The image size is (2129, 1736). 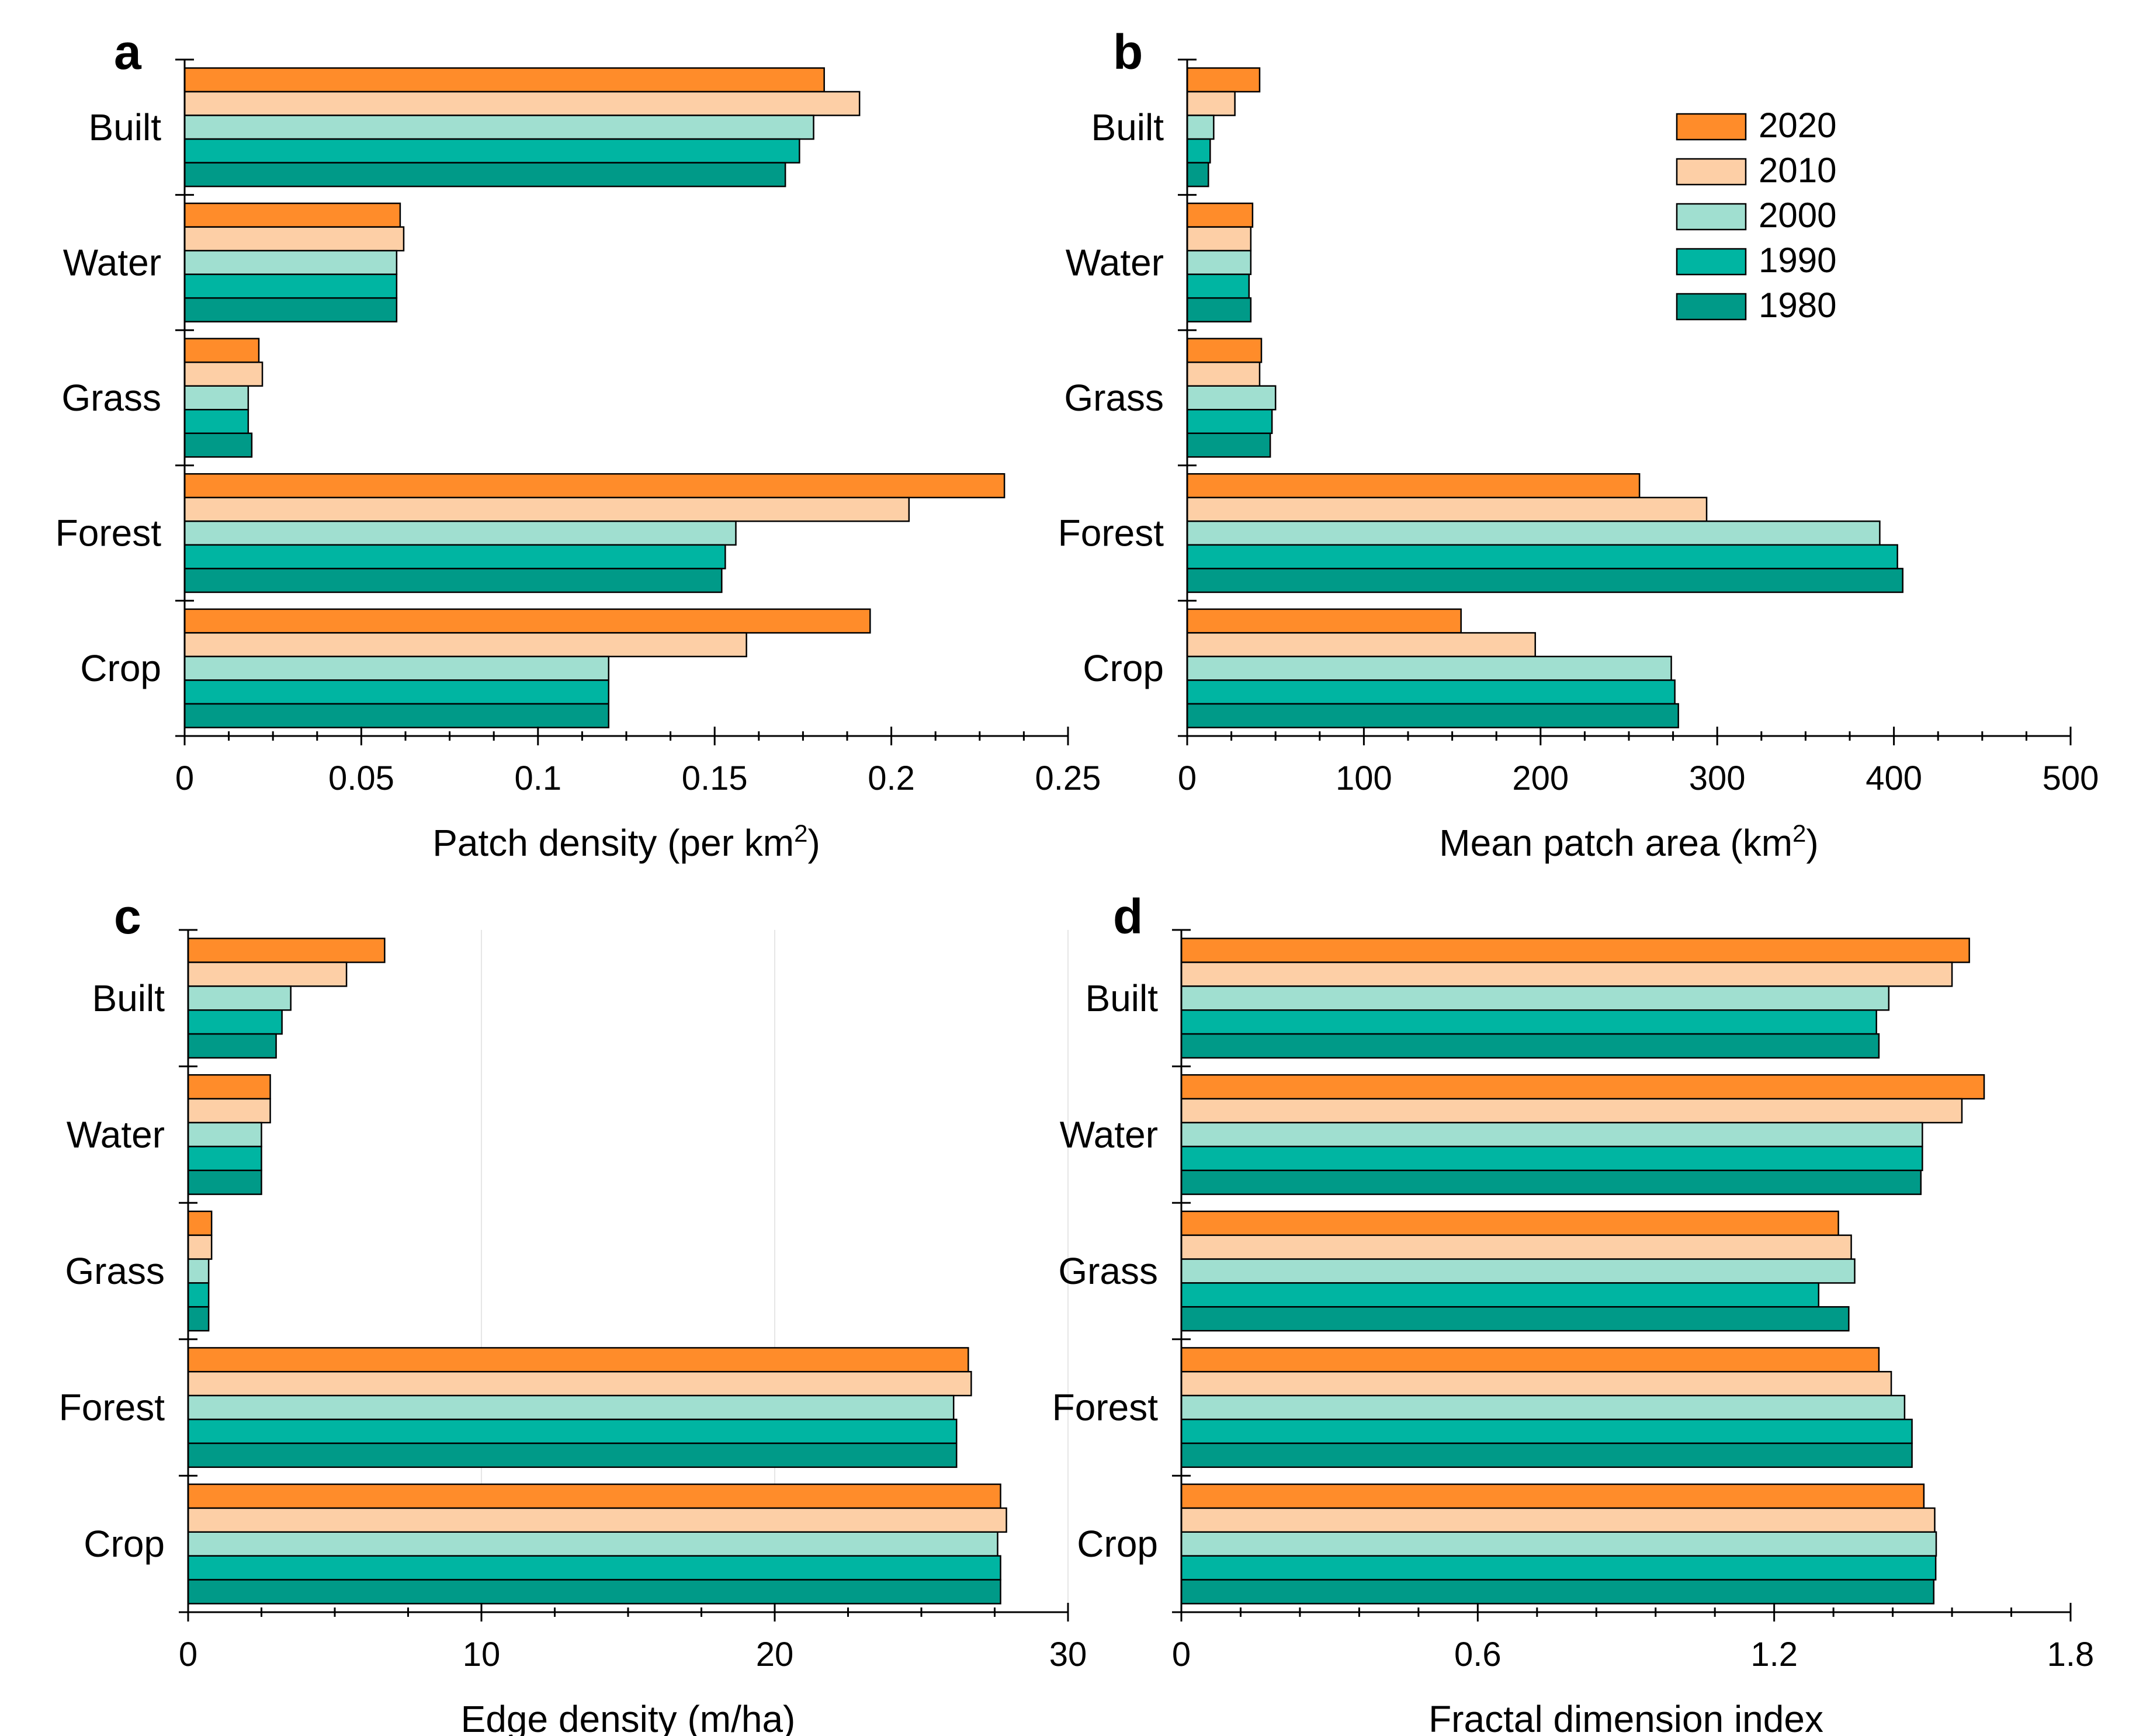 I want to click on bar-b-grass-2020, so click(x=1224, y=350).